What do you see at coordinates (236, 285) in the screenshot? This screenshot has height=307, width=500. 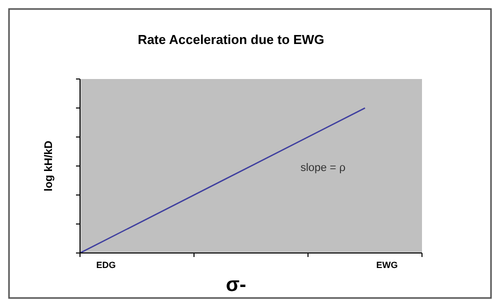 I see `x-axis-title: σ-` at bounding box center [236, 285].